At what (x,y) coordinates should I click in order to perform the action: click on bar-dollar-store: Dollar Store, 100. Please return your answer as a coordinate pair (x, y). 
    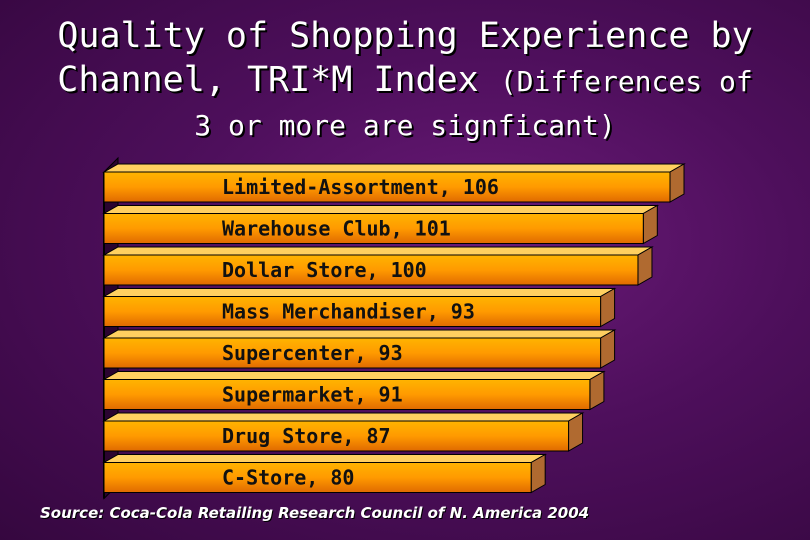
    Looking at the image, I should click on (378, 266).